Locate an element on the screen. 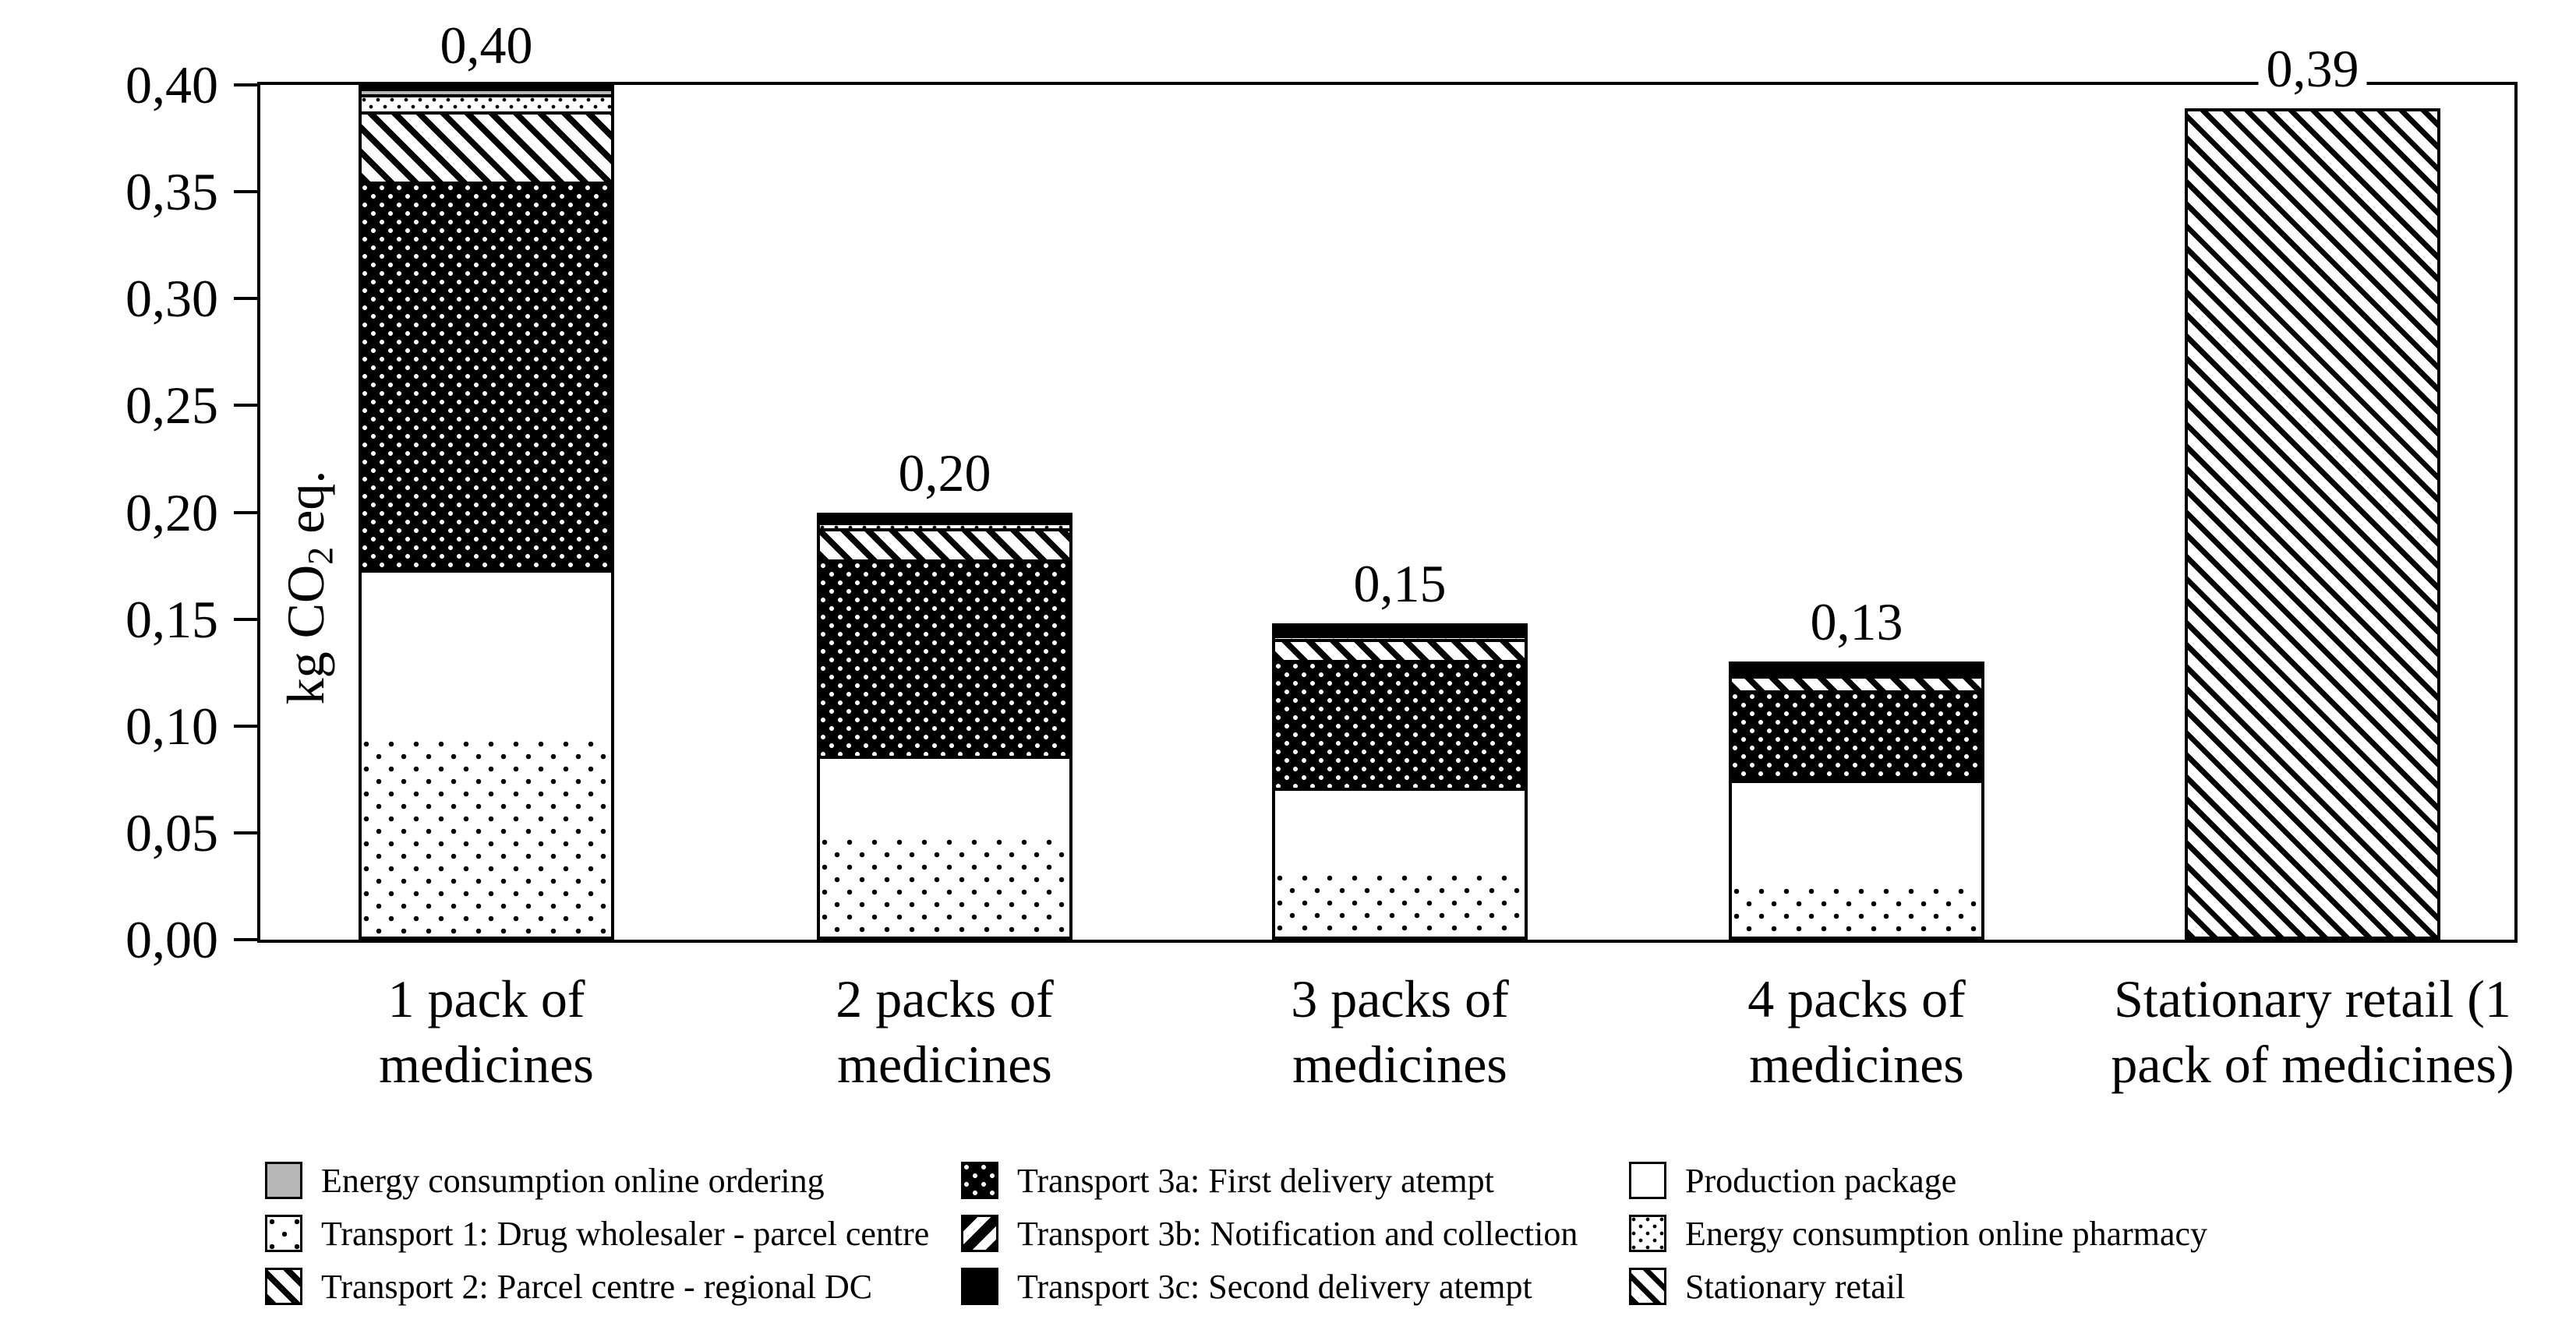  y-tick-label: 0,15 is located at coordinates (171, 619).